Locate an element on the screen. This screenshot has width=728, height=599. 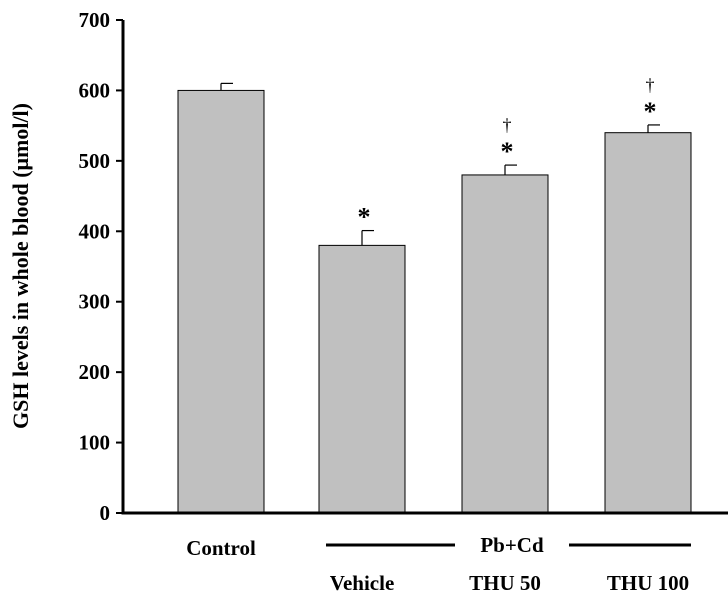
category-label-control: Control is located at coordinates (221, 548).